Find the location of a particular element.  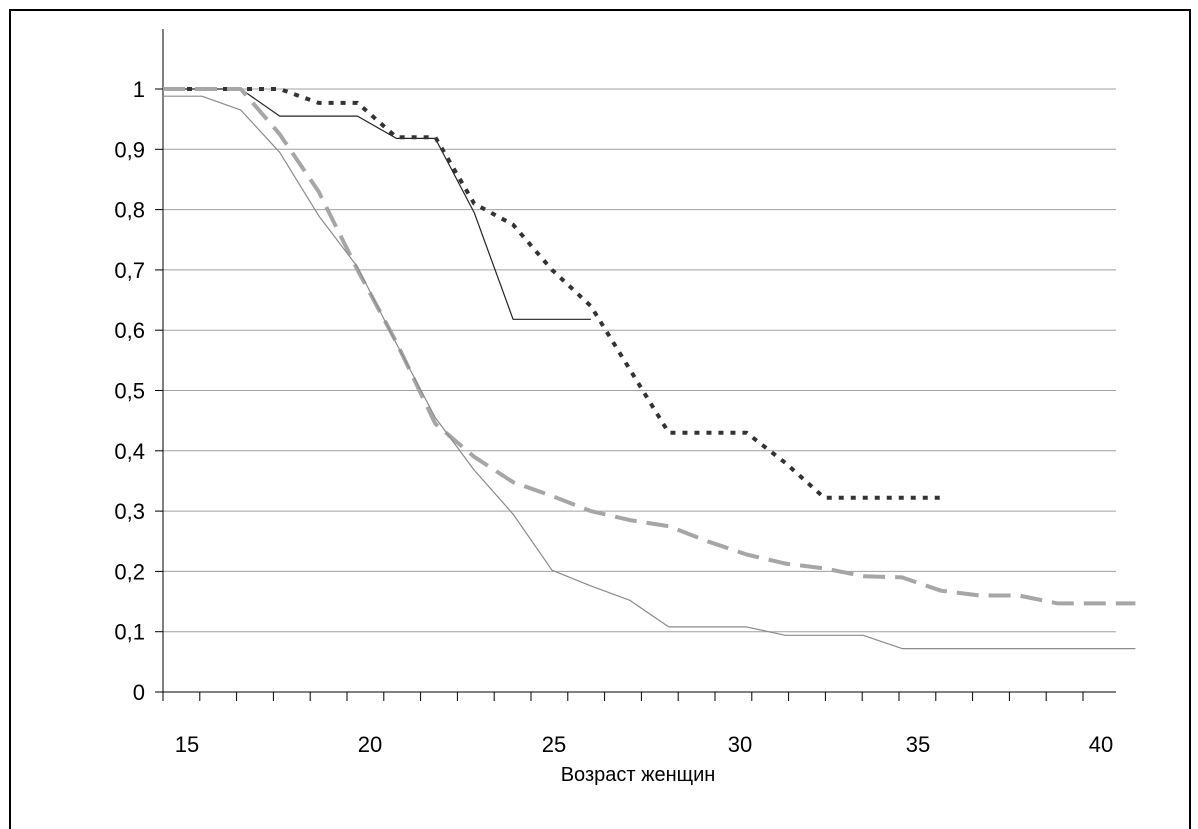

y-tick-label: 0,7 is located at coordinates (129, 270).